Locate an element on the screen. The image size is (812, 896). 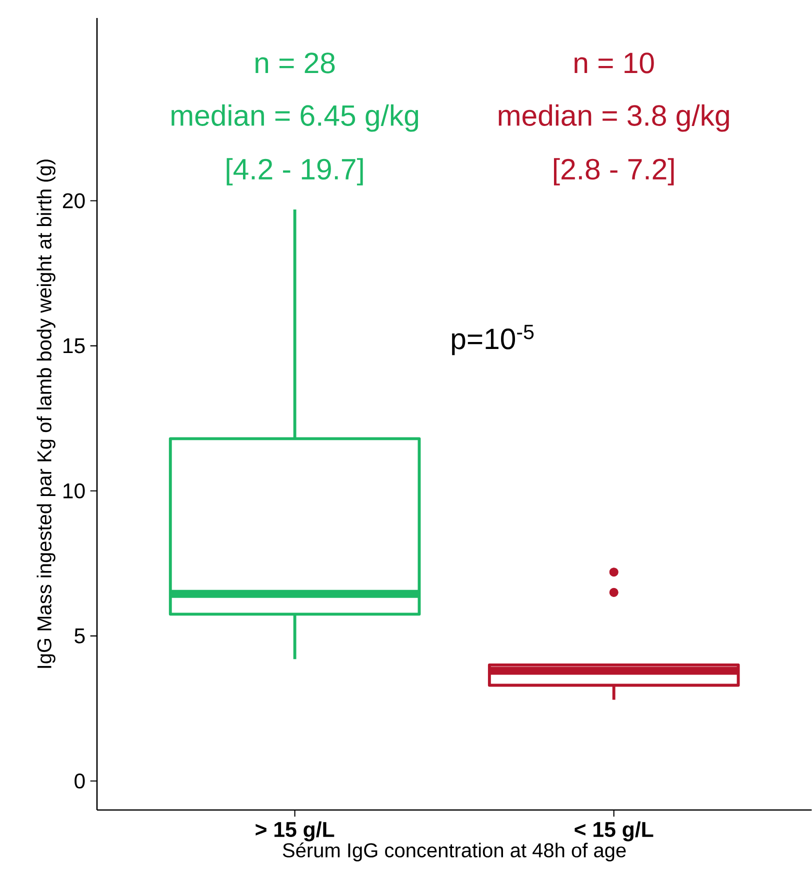
annotation: [4.2 - 19.7] is located at coordinates (294, 172).